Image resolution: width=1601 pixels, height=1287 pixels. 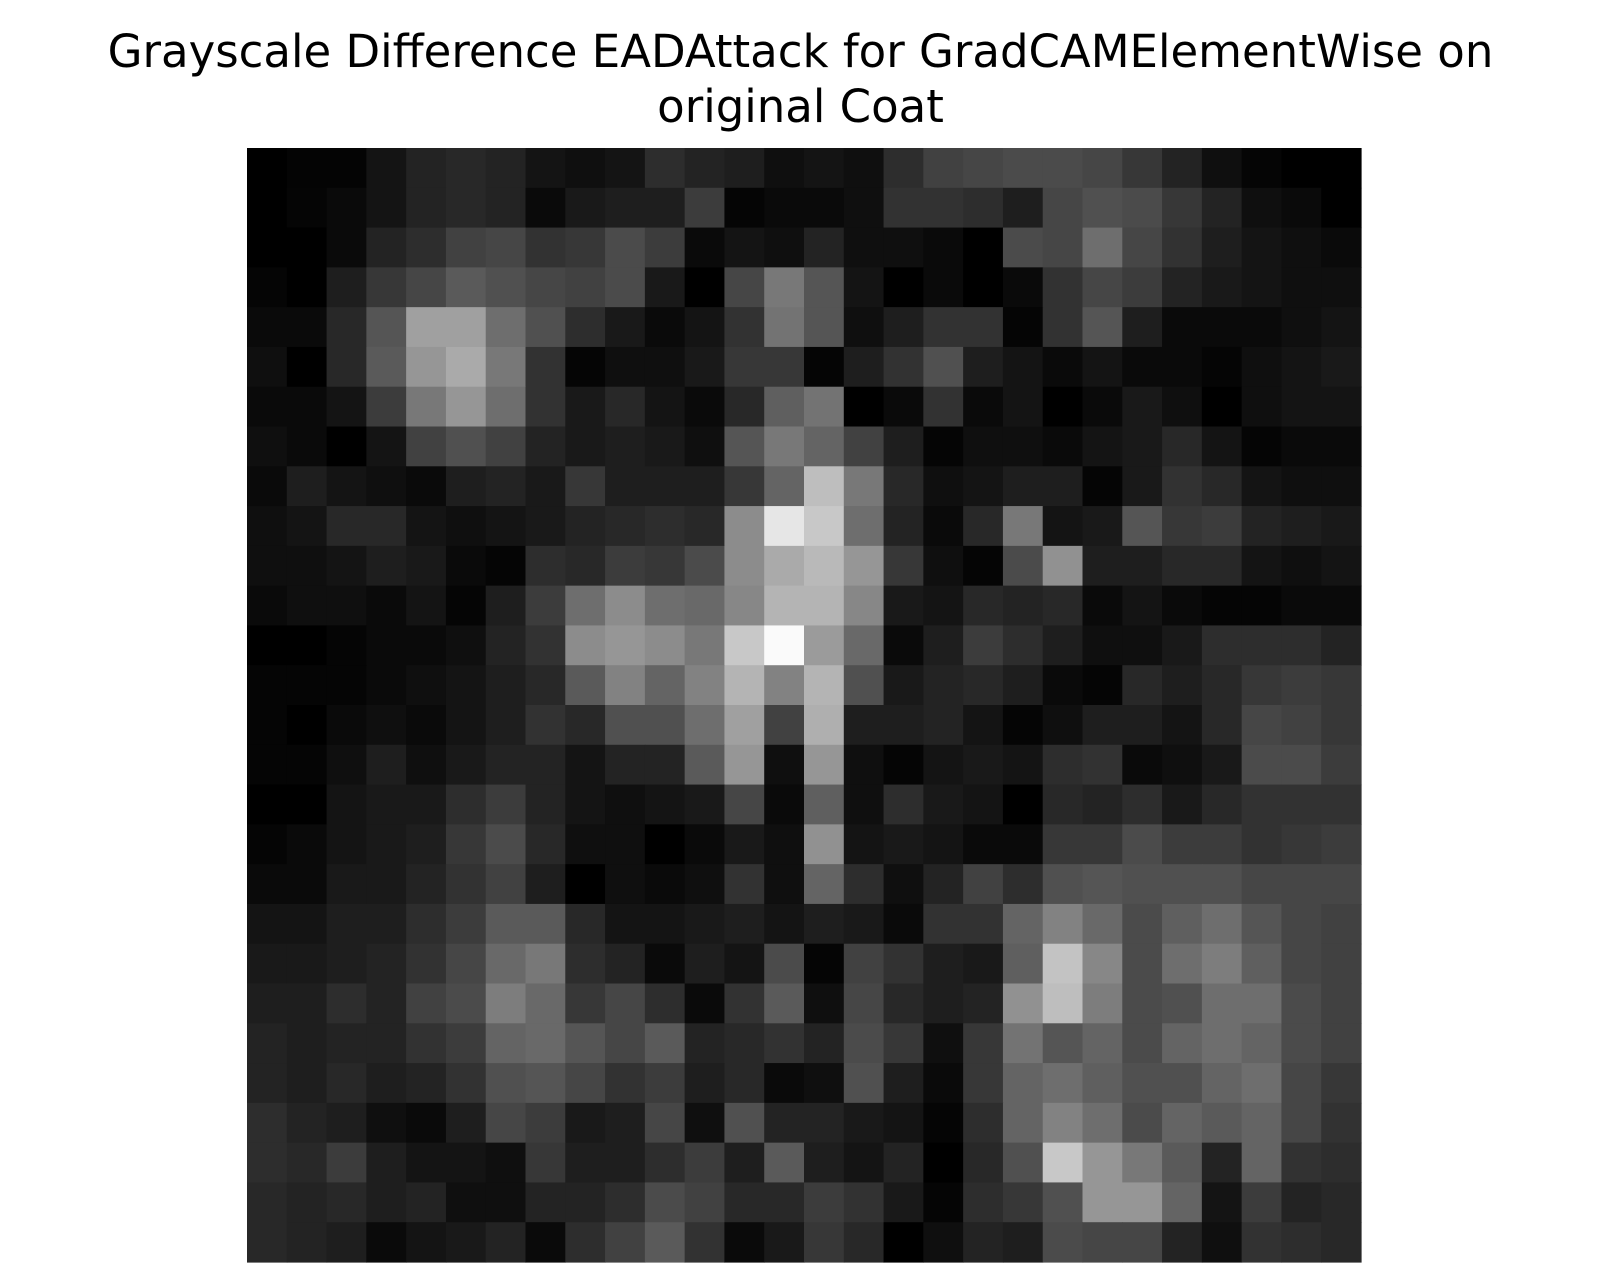 I want to click on heatmap-cell-r5-c1, so click(x=307, y=367).